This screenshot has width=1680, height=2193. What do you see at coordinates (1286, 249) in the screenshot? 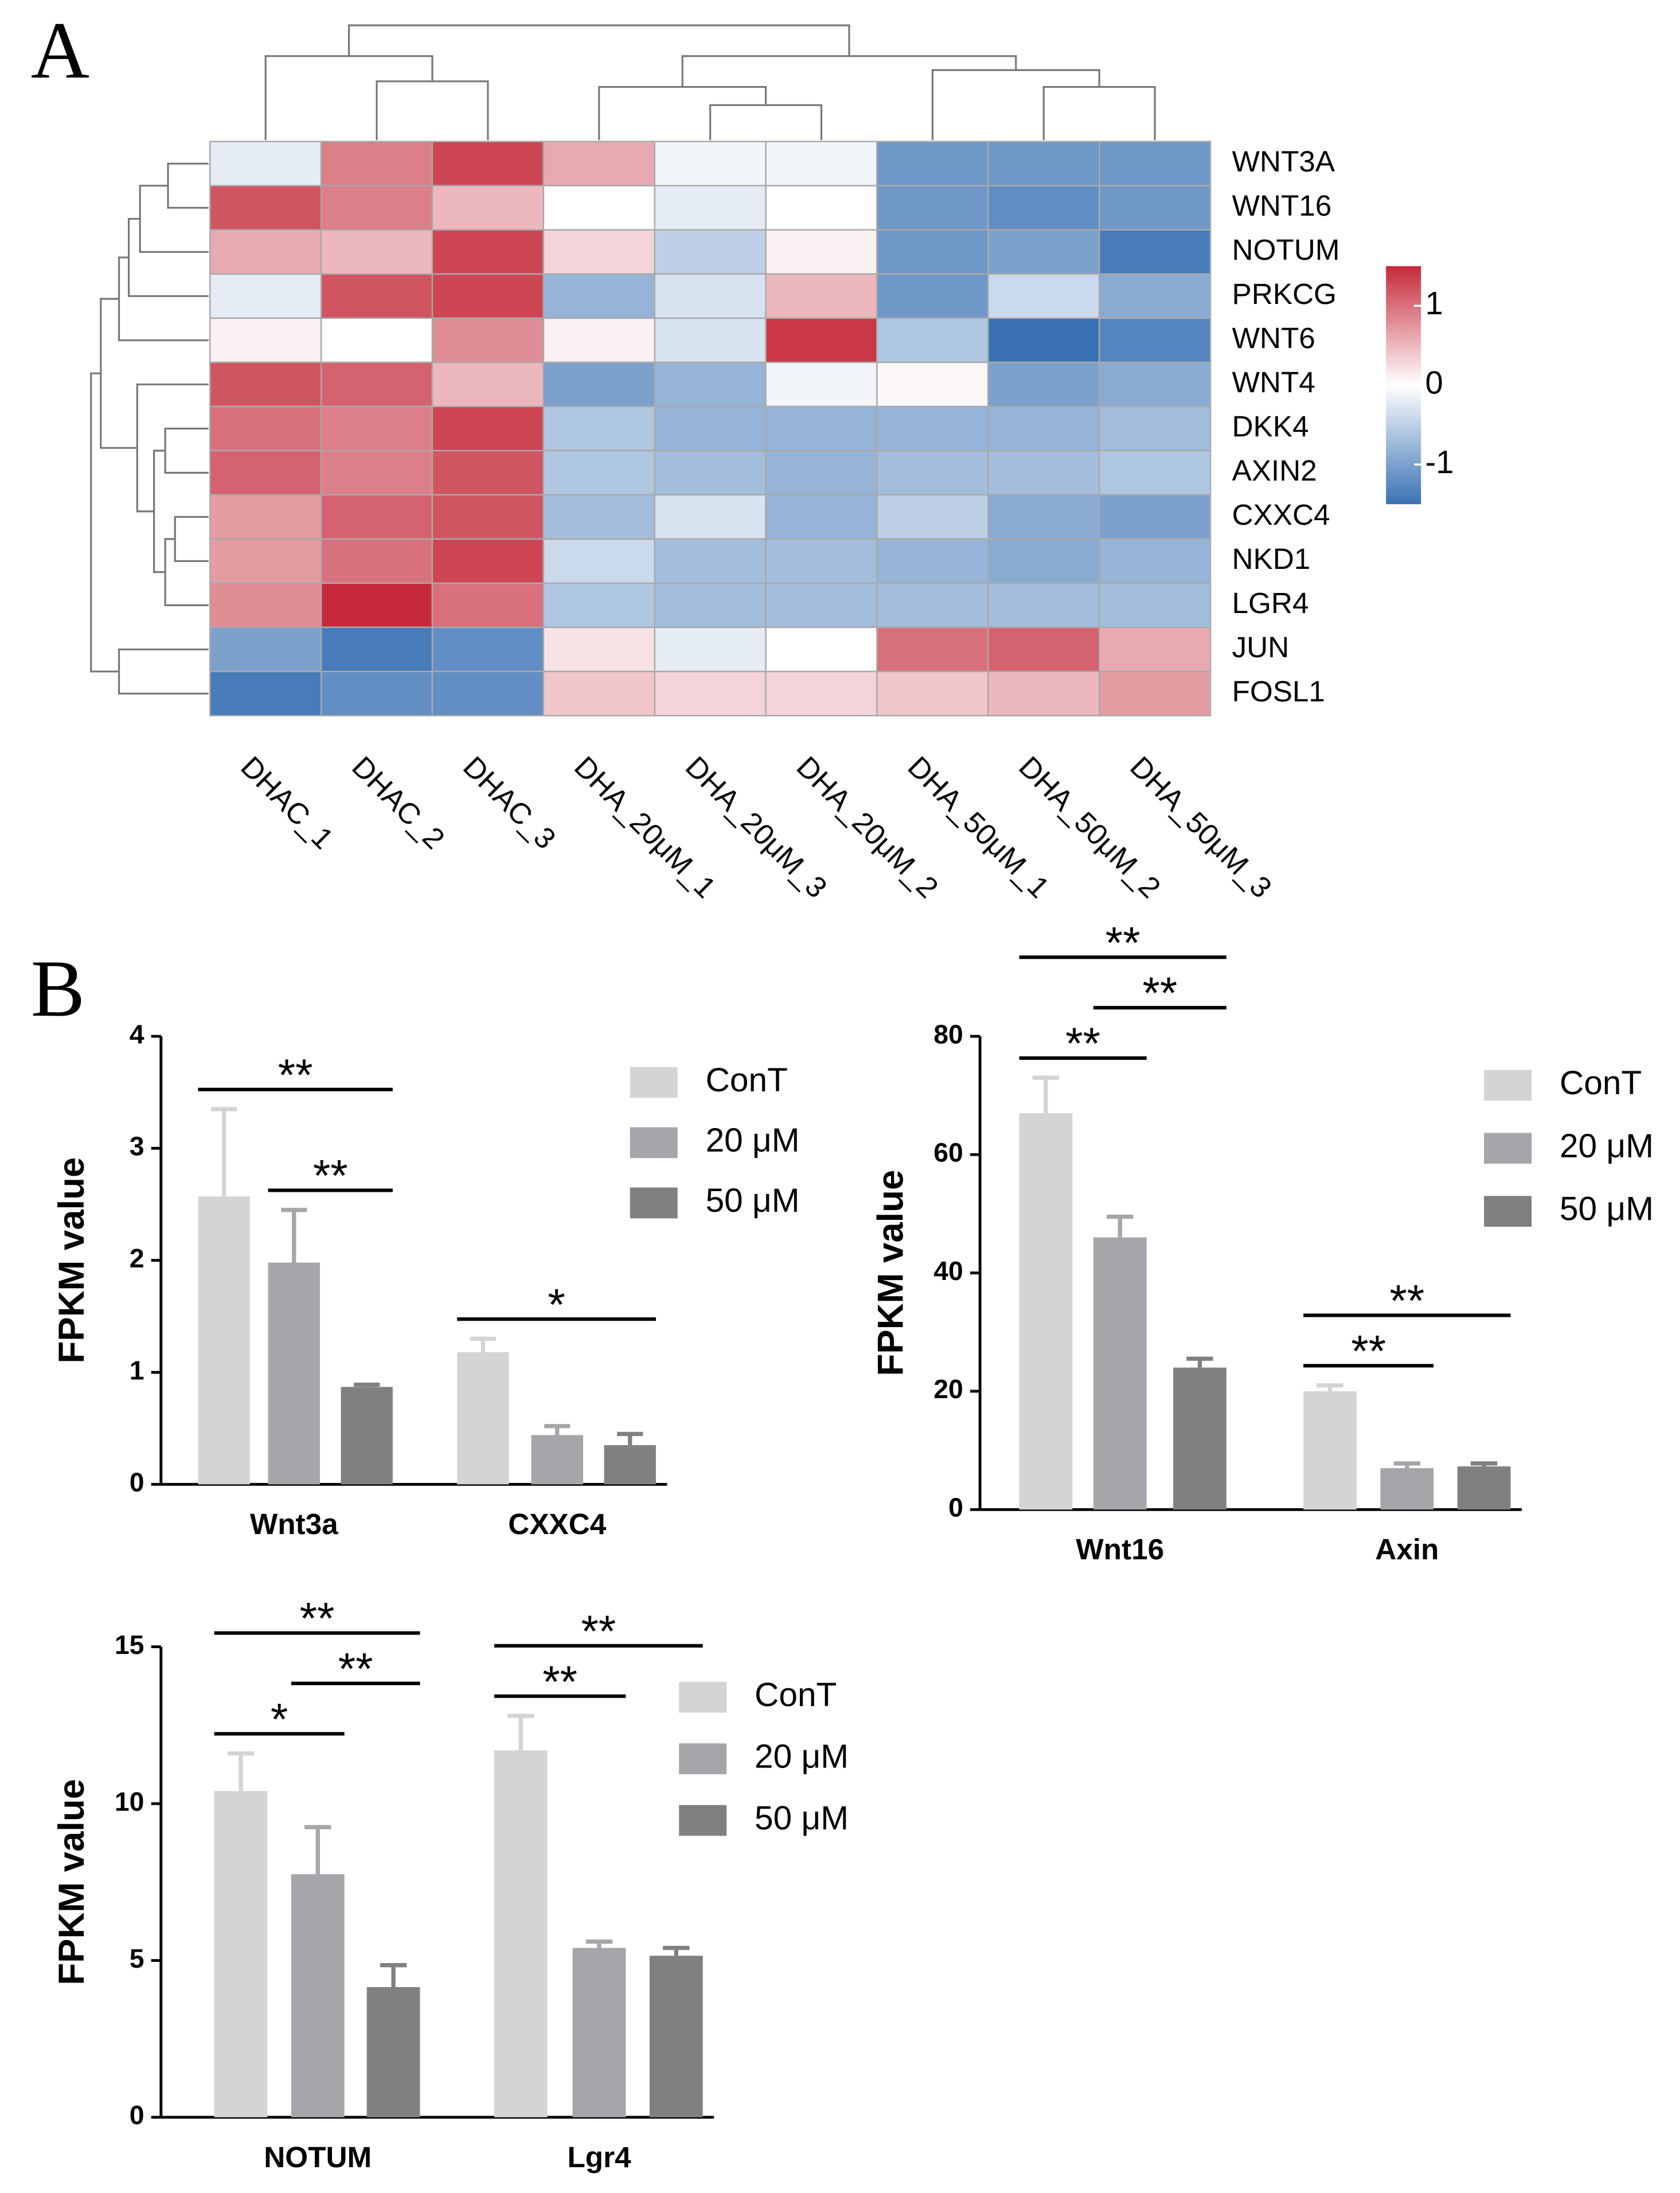
I see `row-label: NOTUM` at bounding box center [1286, 249].